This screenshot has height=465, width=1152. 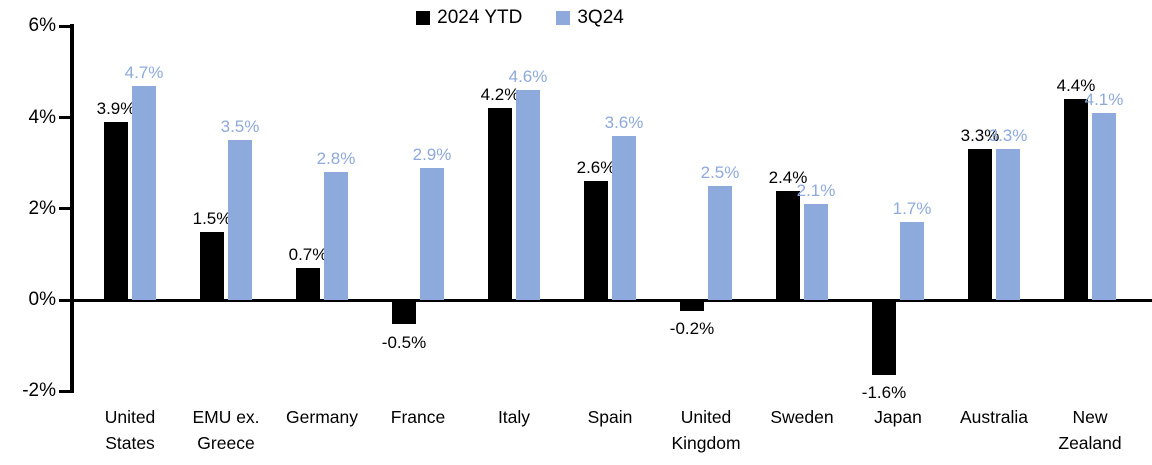 I want to click on y-axis-tick-label: 6%, so click(x=42, y=26).